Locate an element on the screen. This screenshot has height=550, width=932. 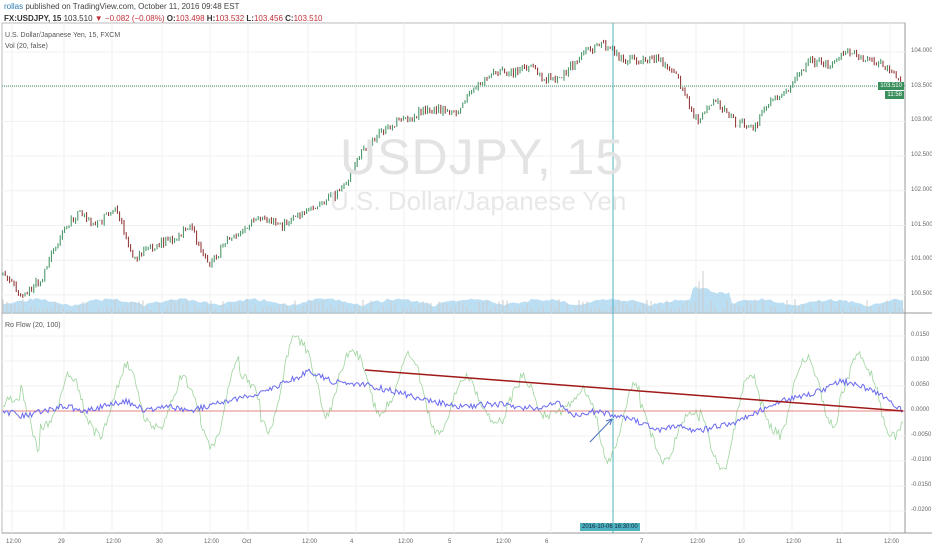
price-tick: 104.000 is located at coordinates (921, 51).